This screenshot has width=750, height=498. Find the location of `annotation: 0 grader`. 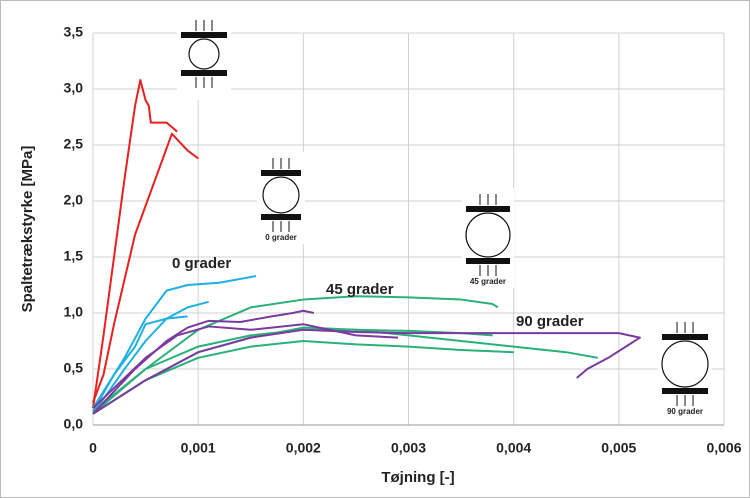

annotation: 0 grader is located at coordinates (201, 263).